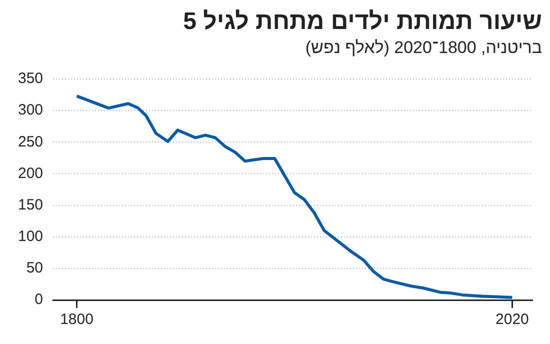 This screenshot has height=344, width=550. Describe the element at coordinates (39, 299) in the screenshot. I see `y-tick-label: 0` at that location.